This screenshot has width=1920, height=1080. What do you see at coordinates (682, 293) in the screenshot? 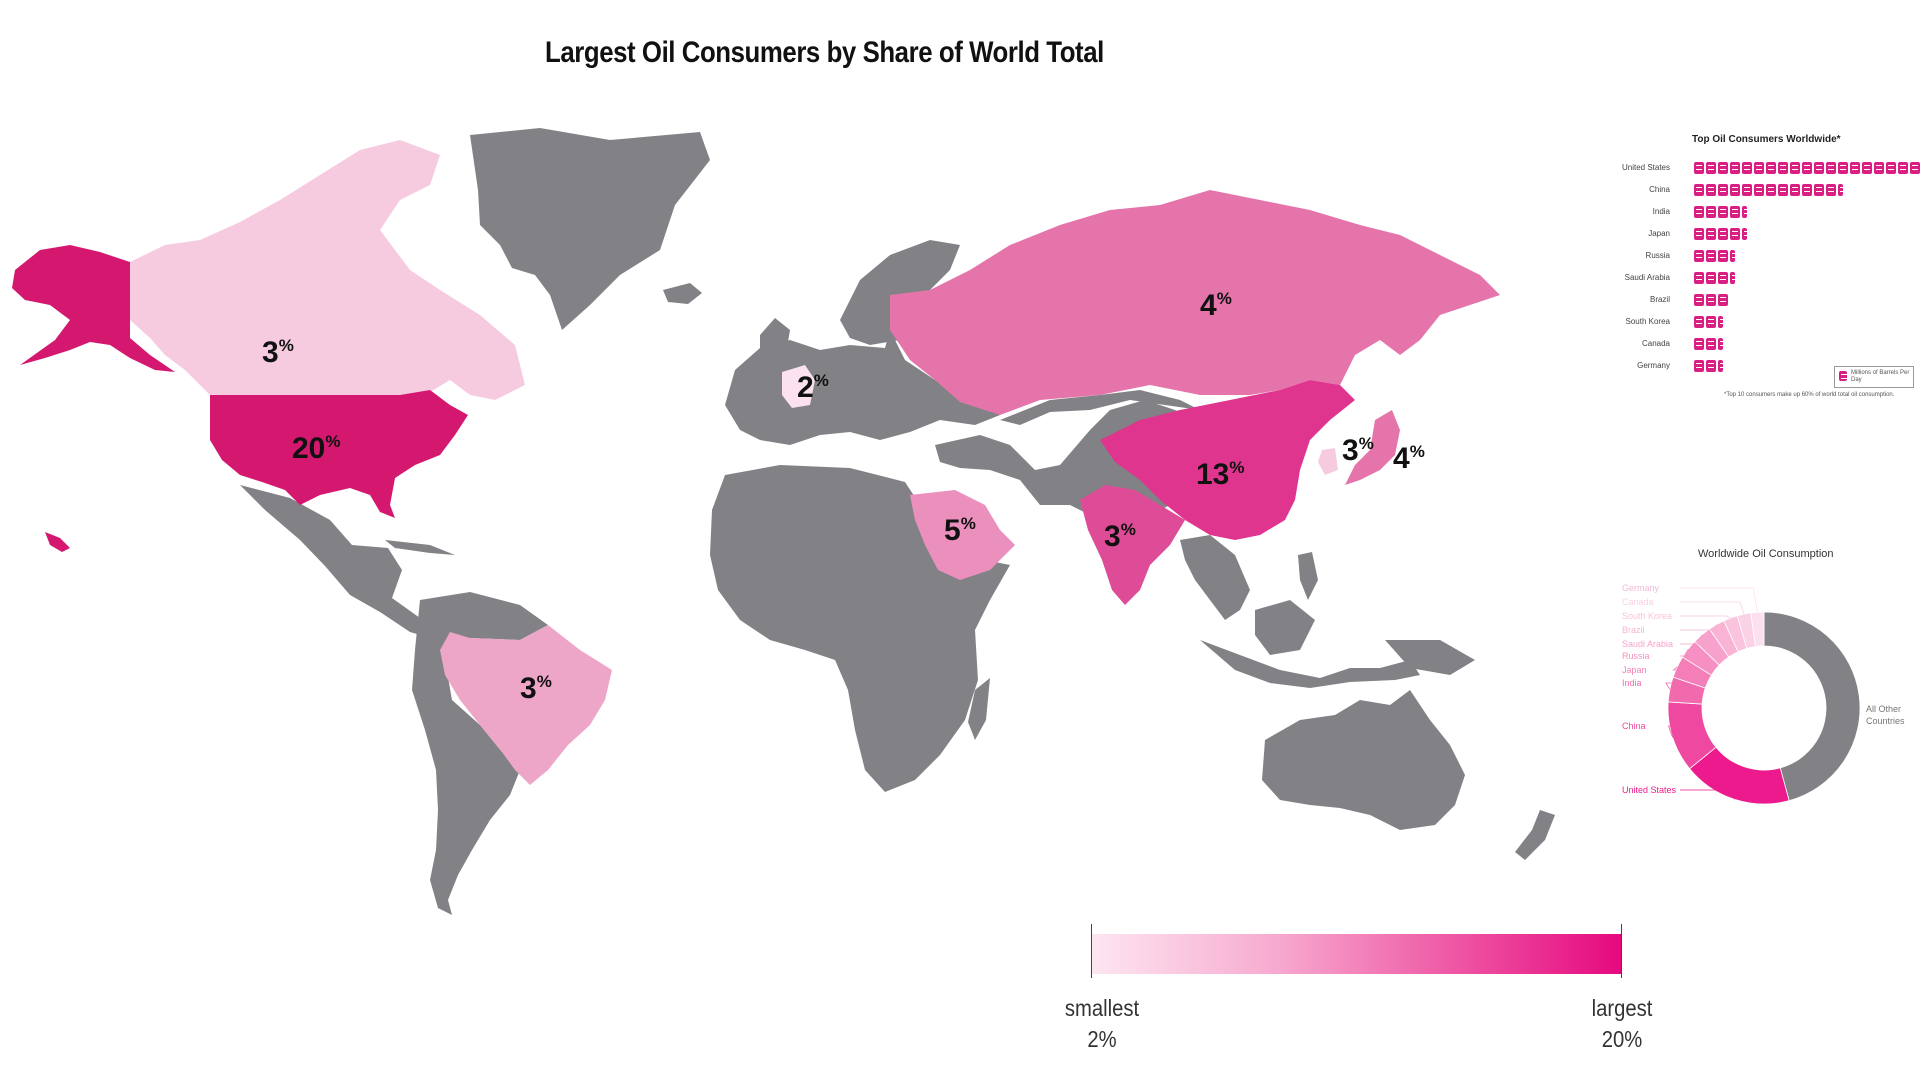
I see `land-iceland` at bounding box center [682, 293].